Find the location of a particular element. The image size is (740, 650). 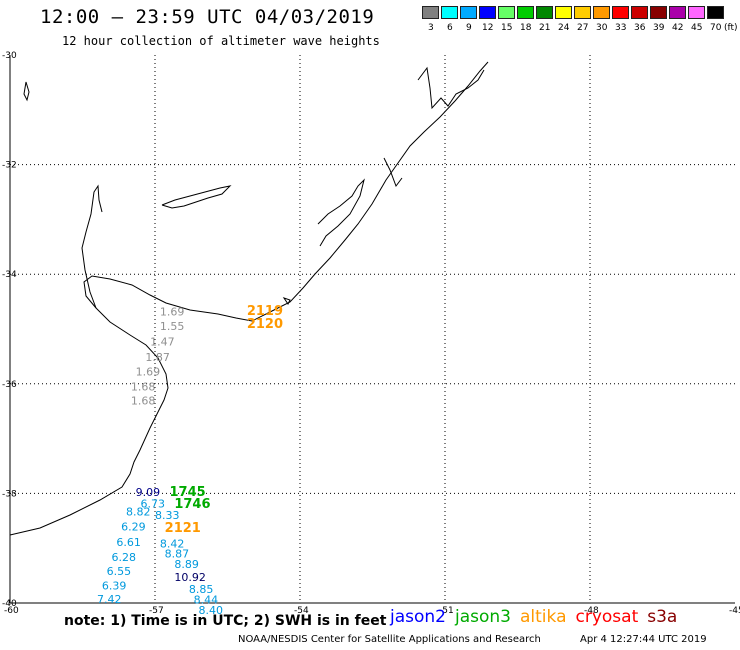

lat-tick-label: -34 is located at coordinates (9, 275).